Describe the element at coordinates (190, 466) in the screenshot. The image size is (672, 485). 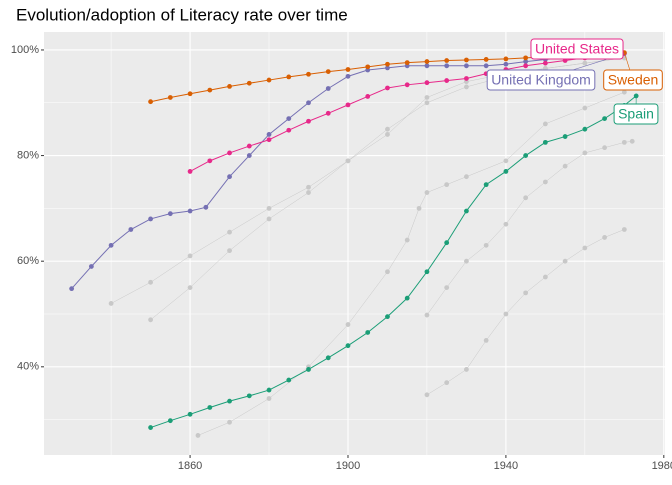
I see `x-tick-label: 1860` at that location.